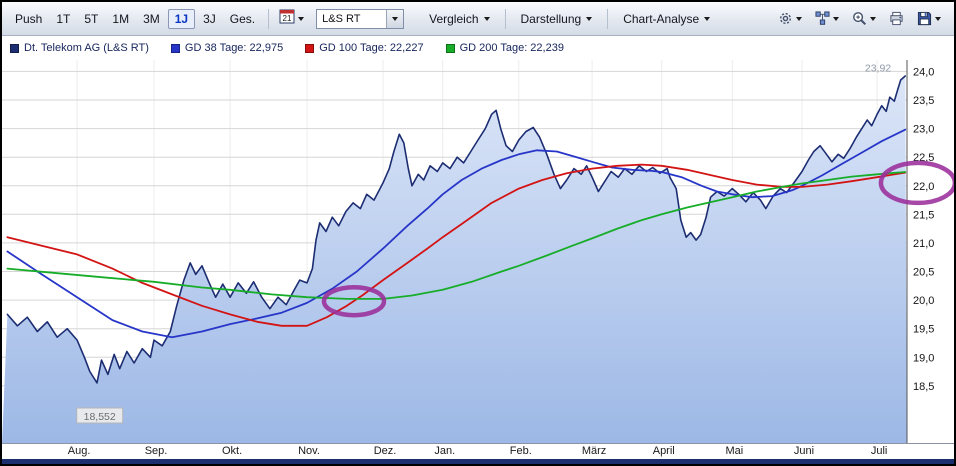 The width and height of the screenshot is (956, 466). What do you see at coordinates (923, 358) in the screenshot?
I see `y-axis-label: 19,0` at bounding box center [923, 358].